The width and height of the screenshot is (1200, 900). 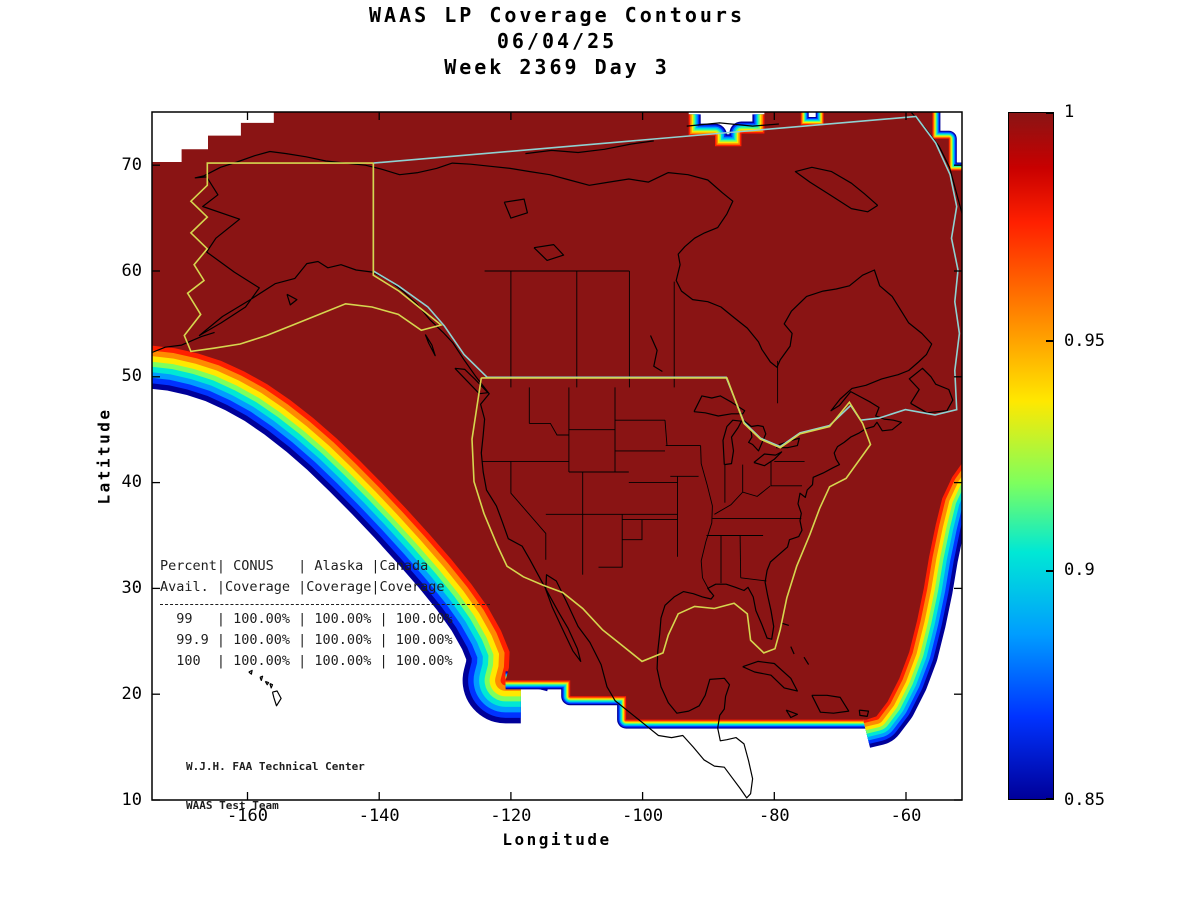 I want to click on y-tick-label: 30, so click(x=131, y=587).